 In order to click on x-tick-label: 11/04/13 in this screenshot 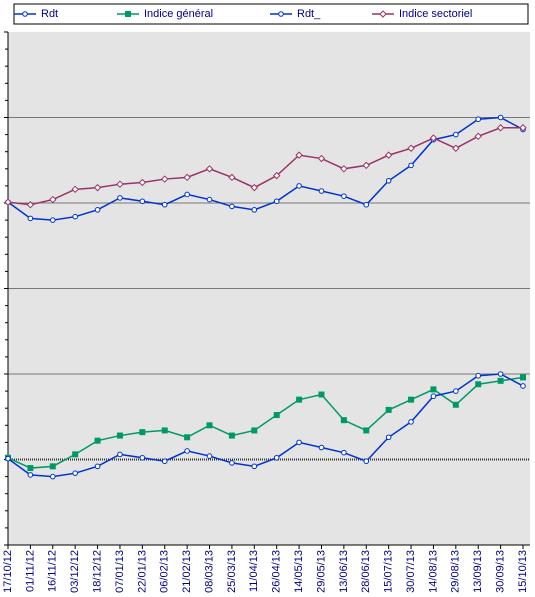, I will do `click(254, 571)`.